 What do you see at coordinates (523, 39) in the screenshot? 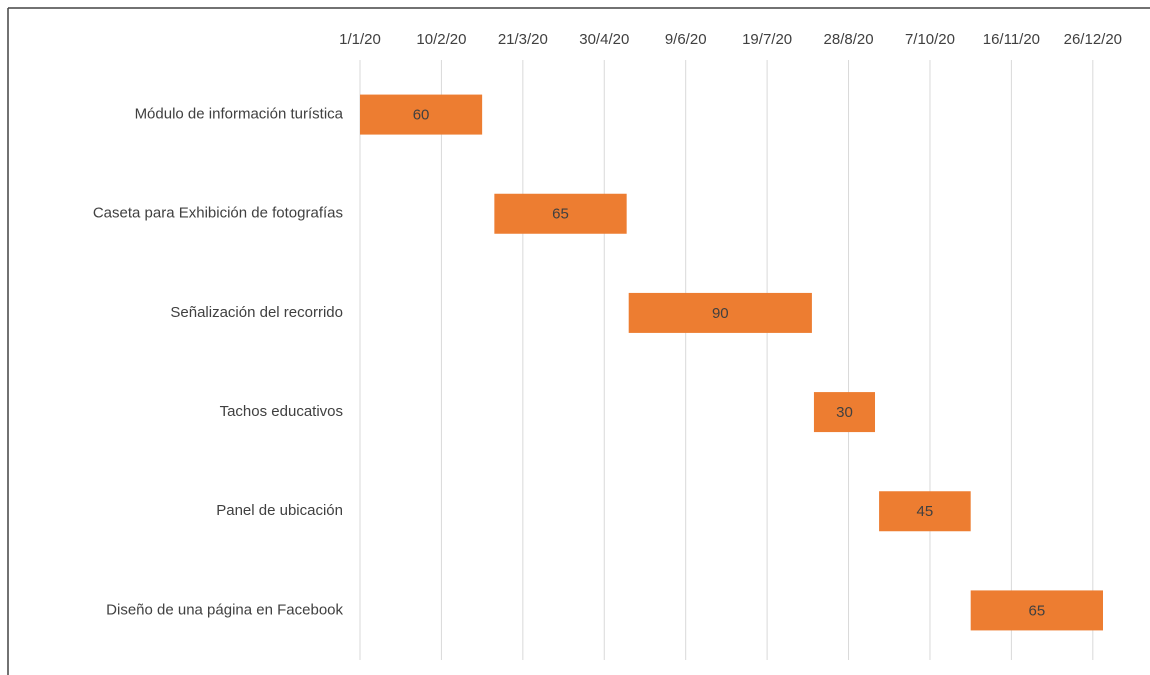
I see `x-tick-label: 21/3/20` at bounding box center [523, 39].